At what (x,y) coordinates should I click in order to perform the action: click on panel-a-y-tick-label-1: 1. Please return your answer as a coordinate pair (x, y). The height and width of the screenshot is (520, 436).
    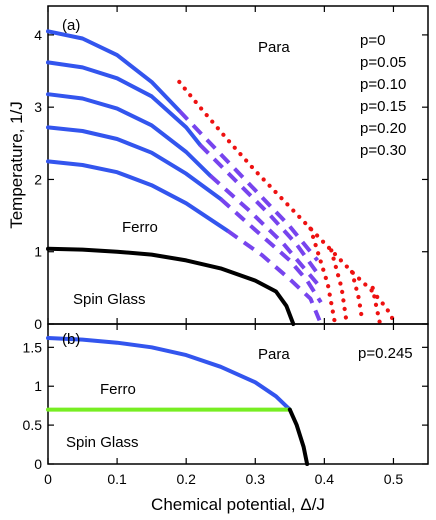
    Looking at the image, I should click on (38, 252).